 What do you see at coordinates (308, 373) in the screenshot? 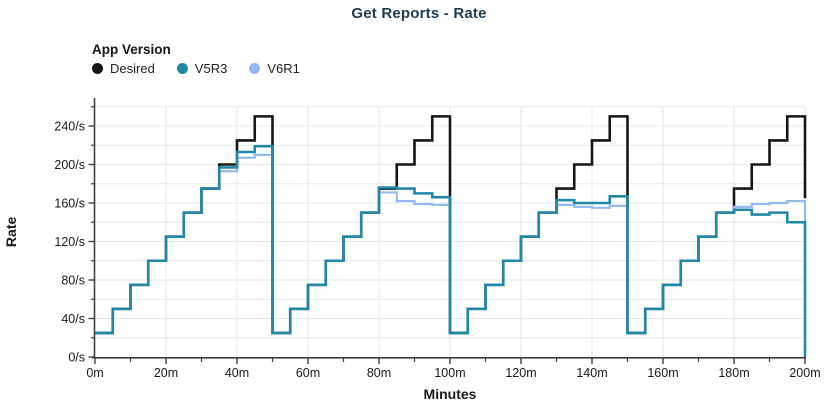
I see `x-tick-label: 60m` at bounding box center [308, 373].